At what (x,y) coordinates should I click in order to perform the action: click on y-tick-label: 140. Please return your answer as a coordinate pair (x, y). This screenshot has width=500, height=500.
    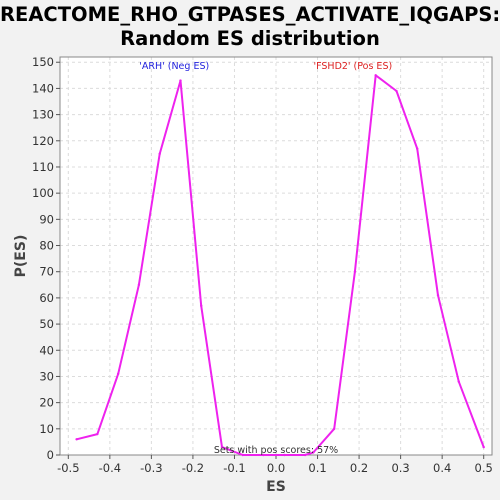
    Looking at the image, I should click on (43, 88).